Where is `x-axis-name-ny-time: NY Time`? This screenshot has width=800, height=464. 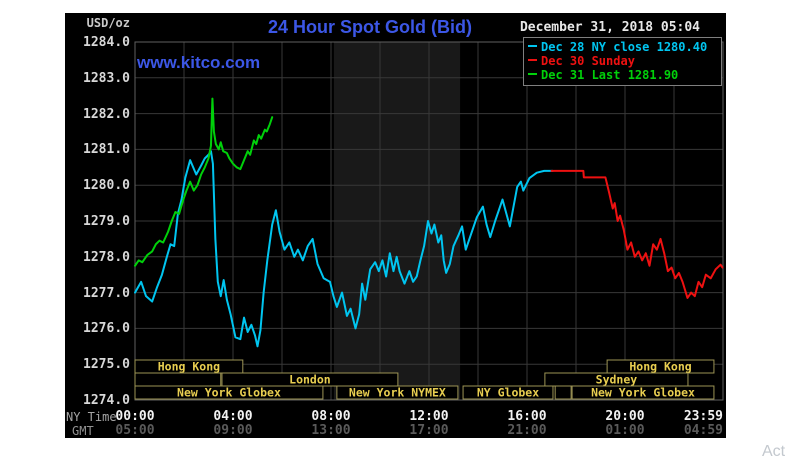
x-axis-name-ny-time: NY Time is located at coordinates (91, 417).